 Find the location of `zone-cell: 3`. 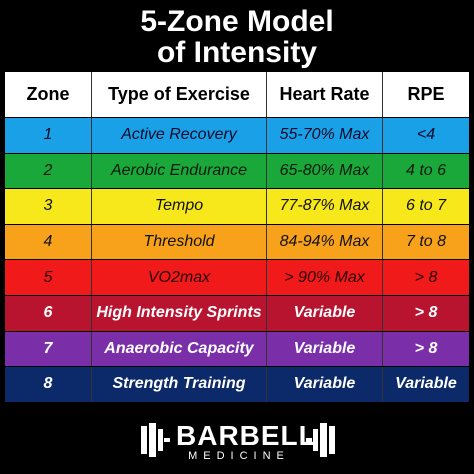

zone-cell: 3 is located at coordinates (48, 206).